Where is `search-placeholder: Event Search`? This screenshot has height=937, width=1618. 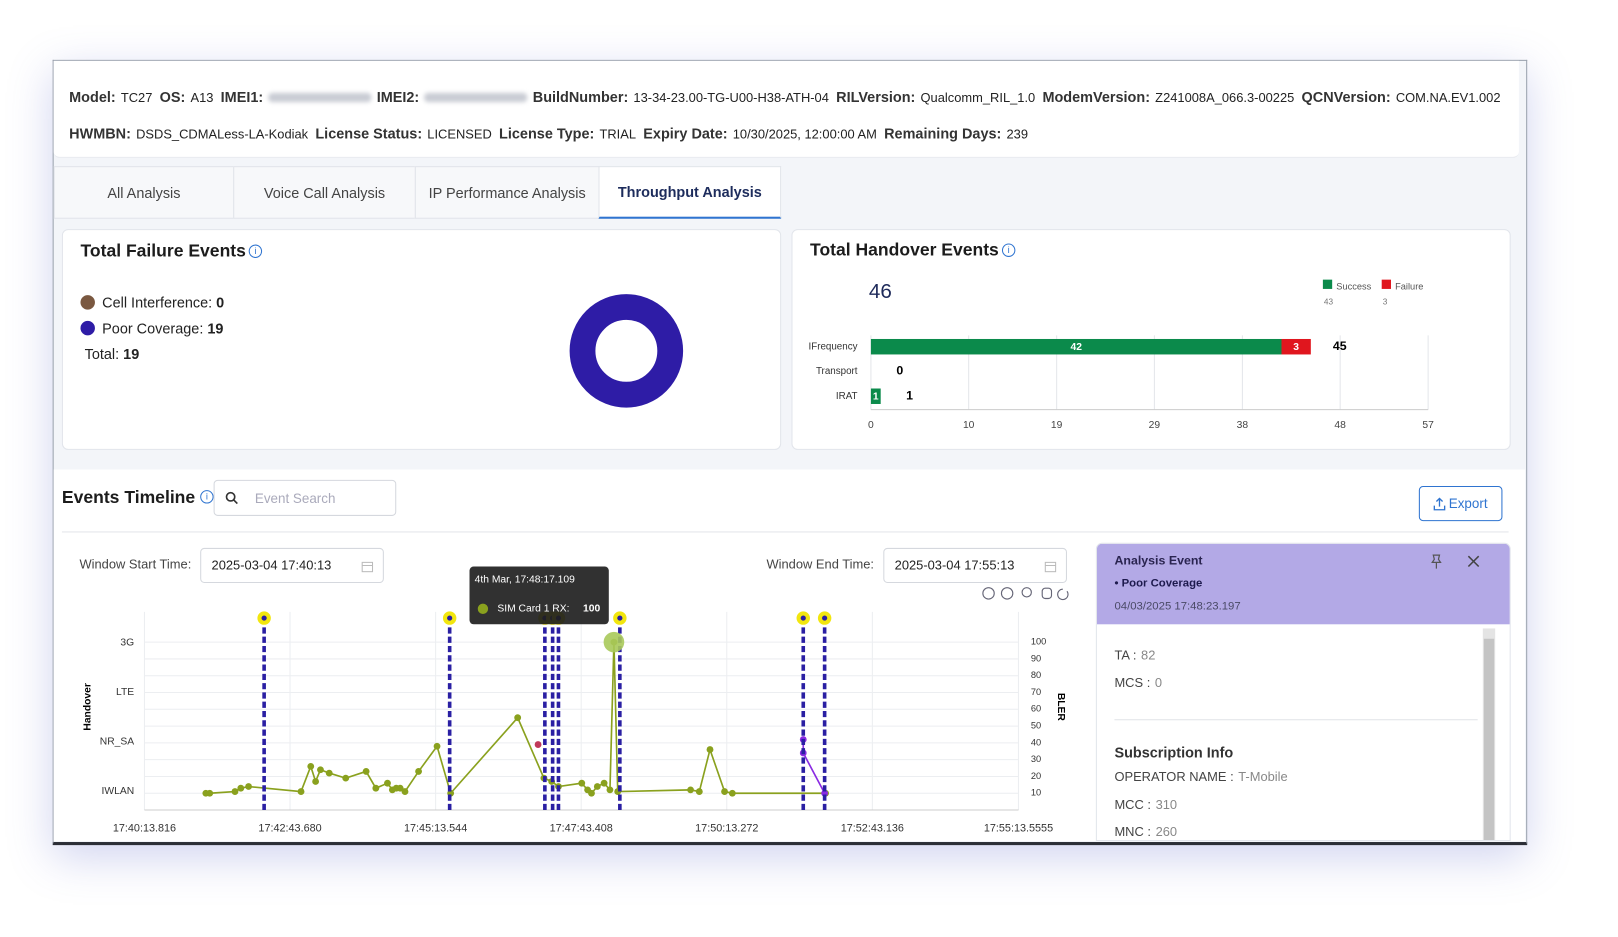 search-placeholder: Event Search is located at coordinates (295, 498).